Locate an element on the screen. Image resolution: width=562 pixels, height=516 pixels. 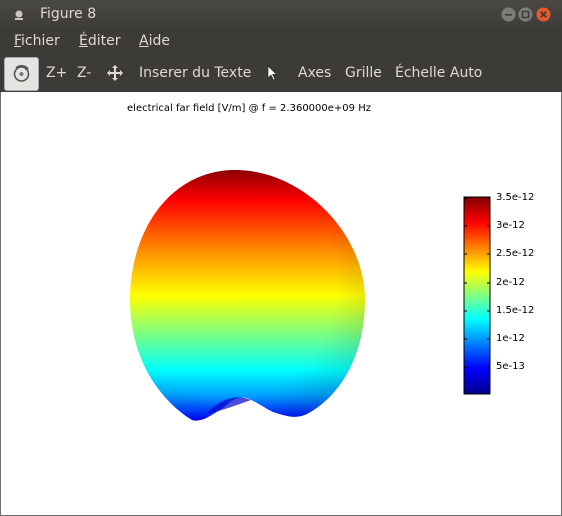
minimize-icon is located at coordinates (508, 14).